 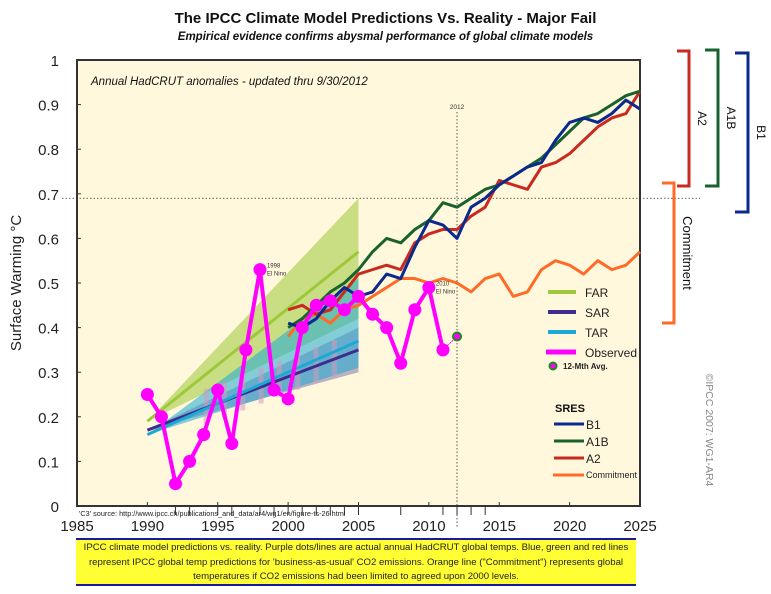 I want to click on legend-label: FAR, so click(x=597, y=293).